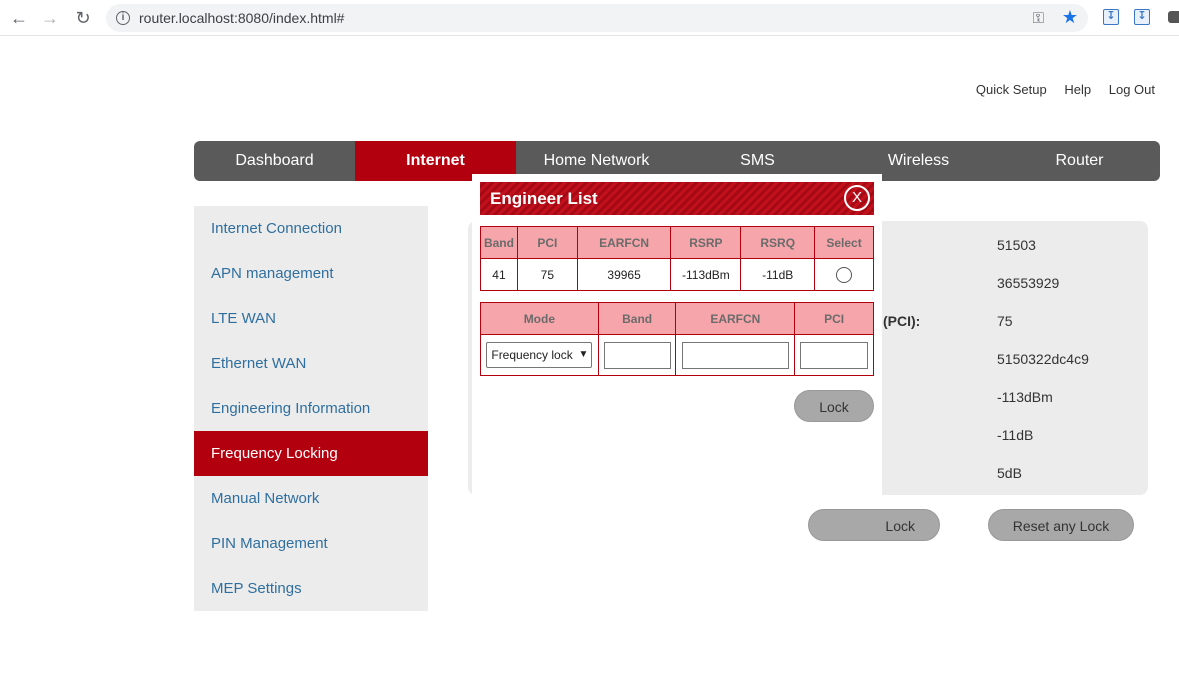 Image resolution: width=1179 pixels, height=677 pixels. I want to click on info-value: 36553929, so click(1028, 283).